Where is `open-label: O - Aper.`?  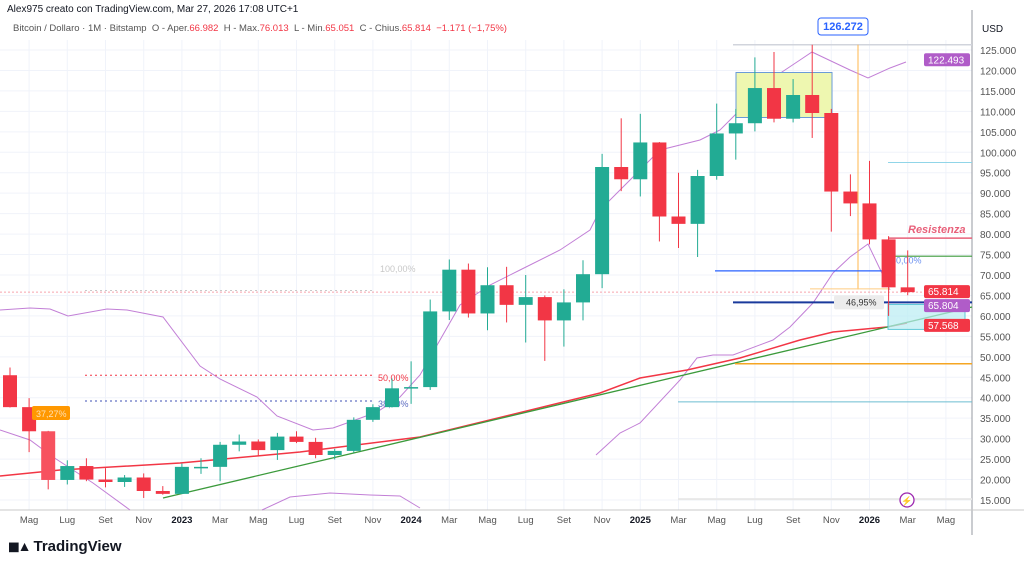
open-label: O - Aper. is located at coordinates (170, 28).